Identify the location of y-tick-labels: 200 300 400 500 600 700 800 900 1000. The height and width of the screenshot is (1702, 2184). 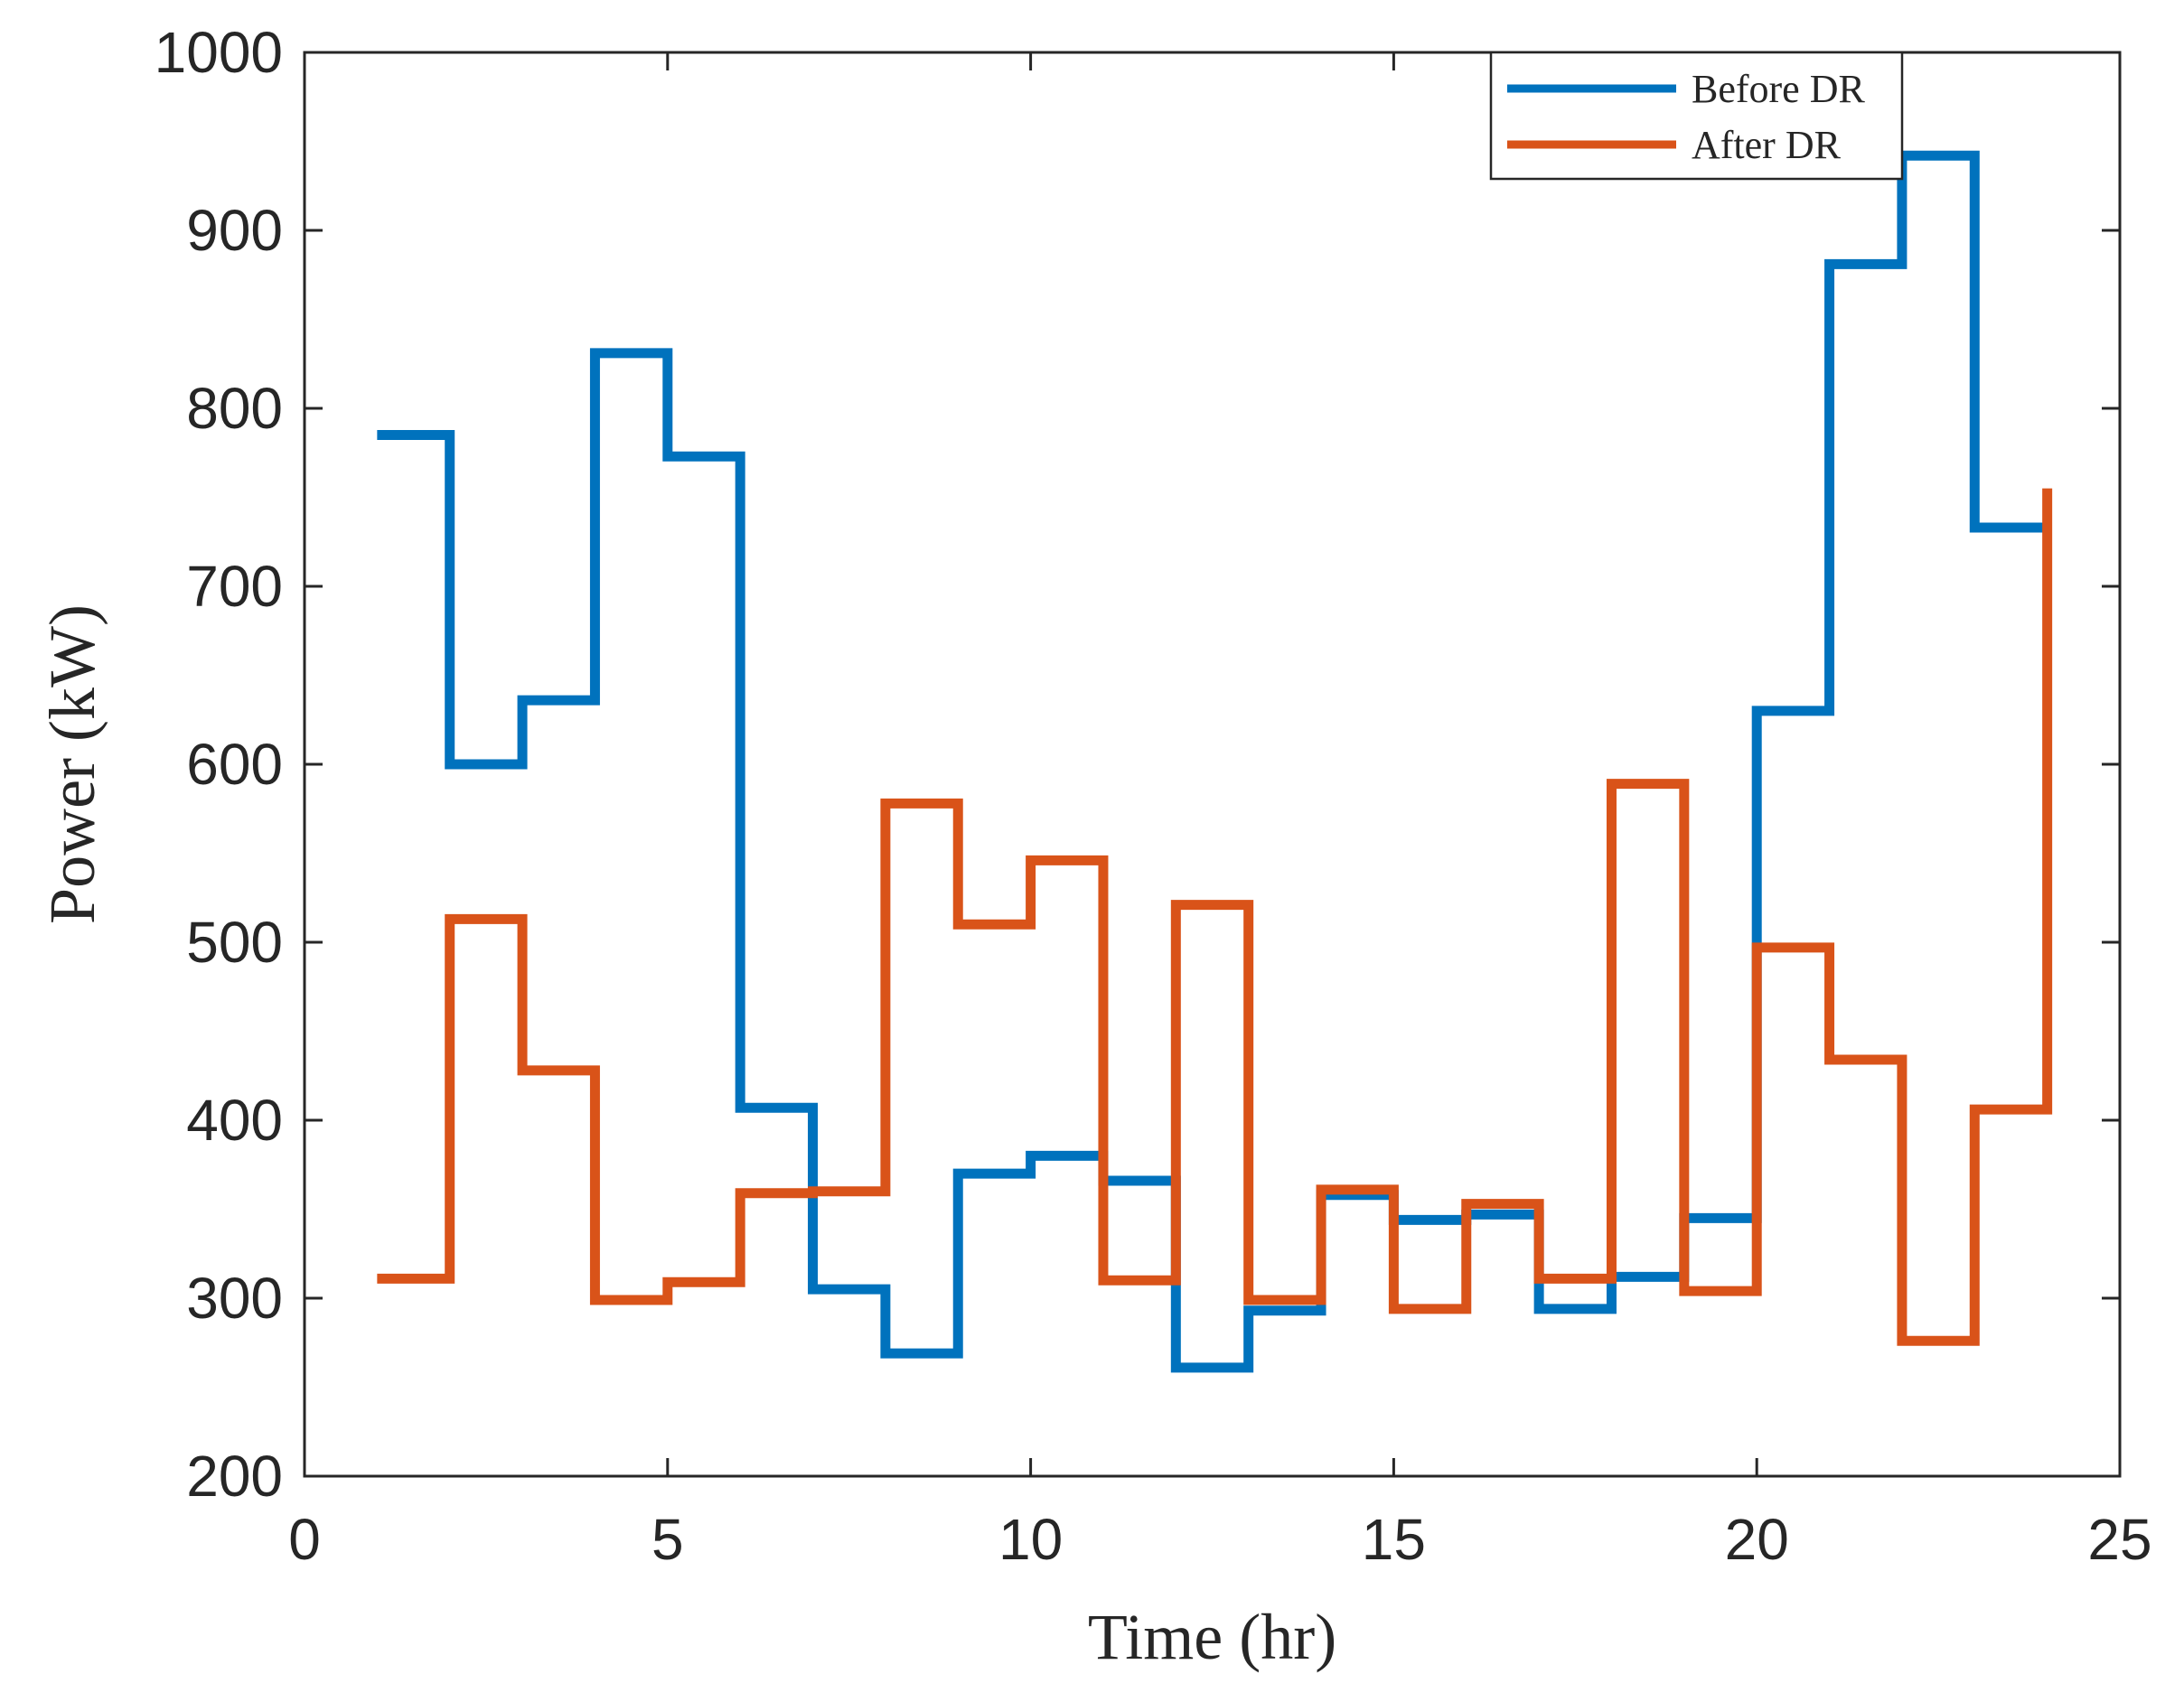
(219, 764).